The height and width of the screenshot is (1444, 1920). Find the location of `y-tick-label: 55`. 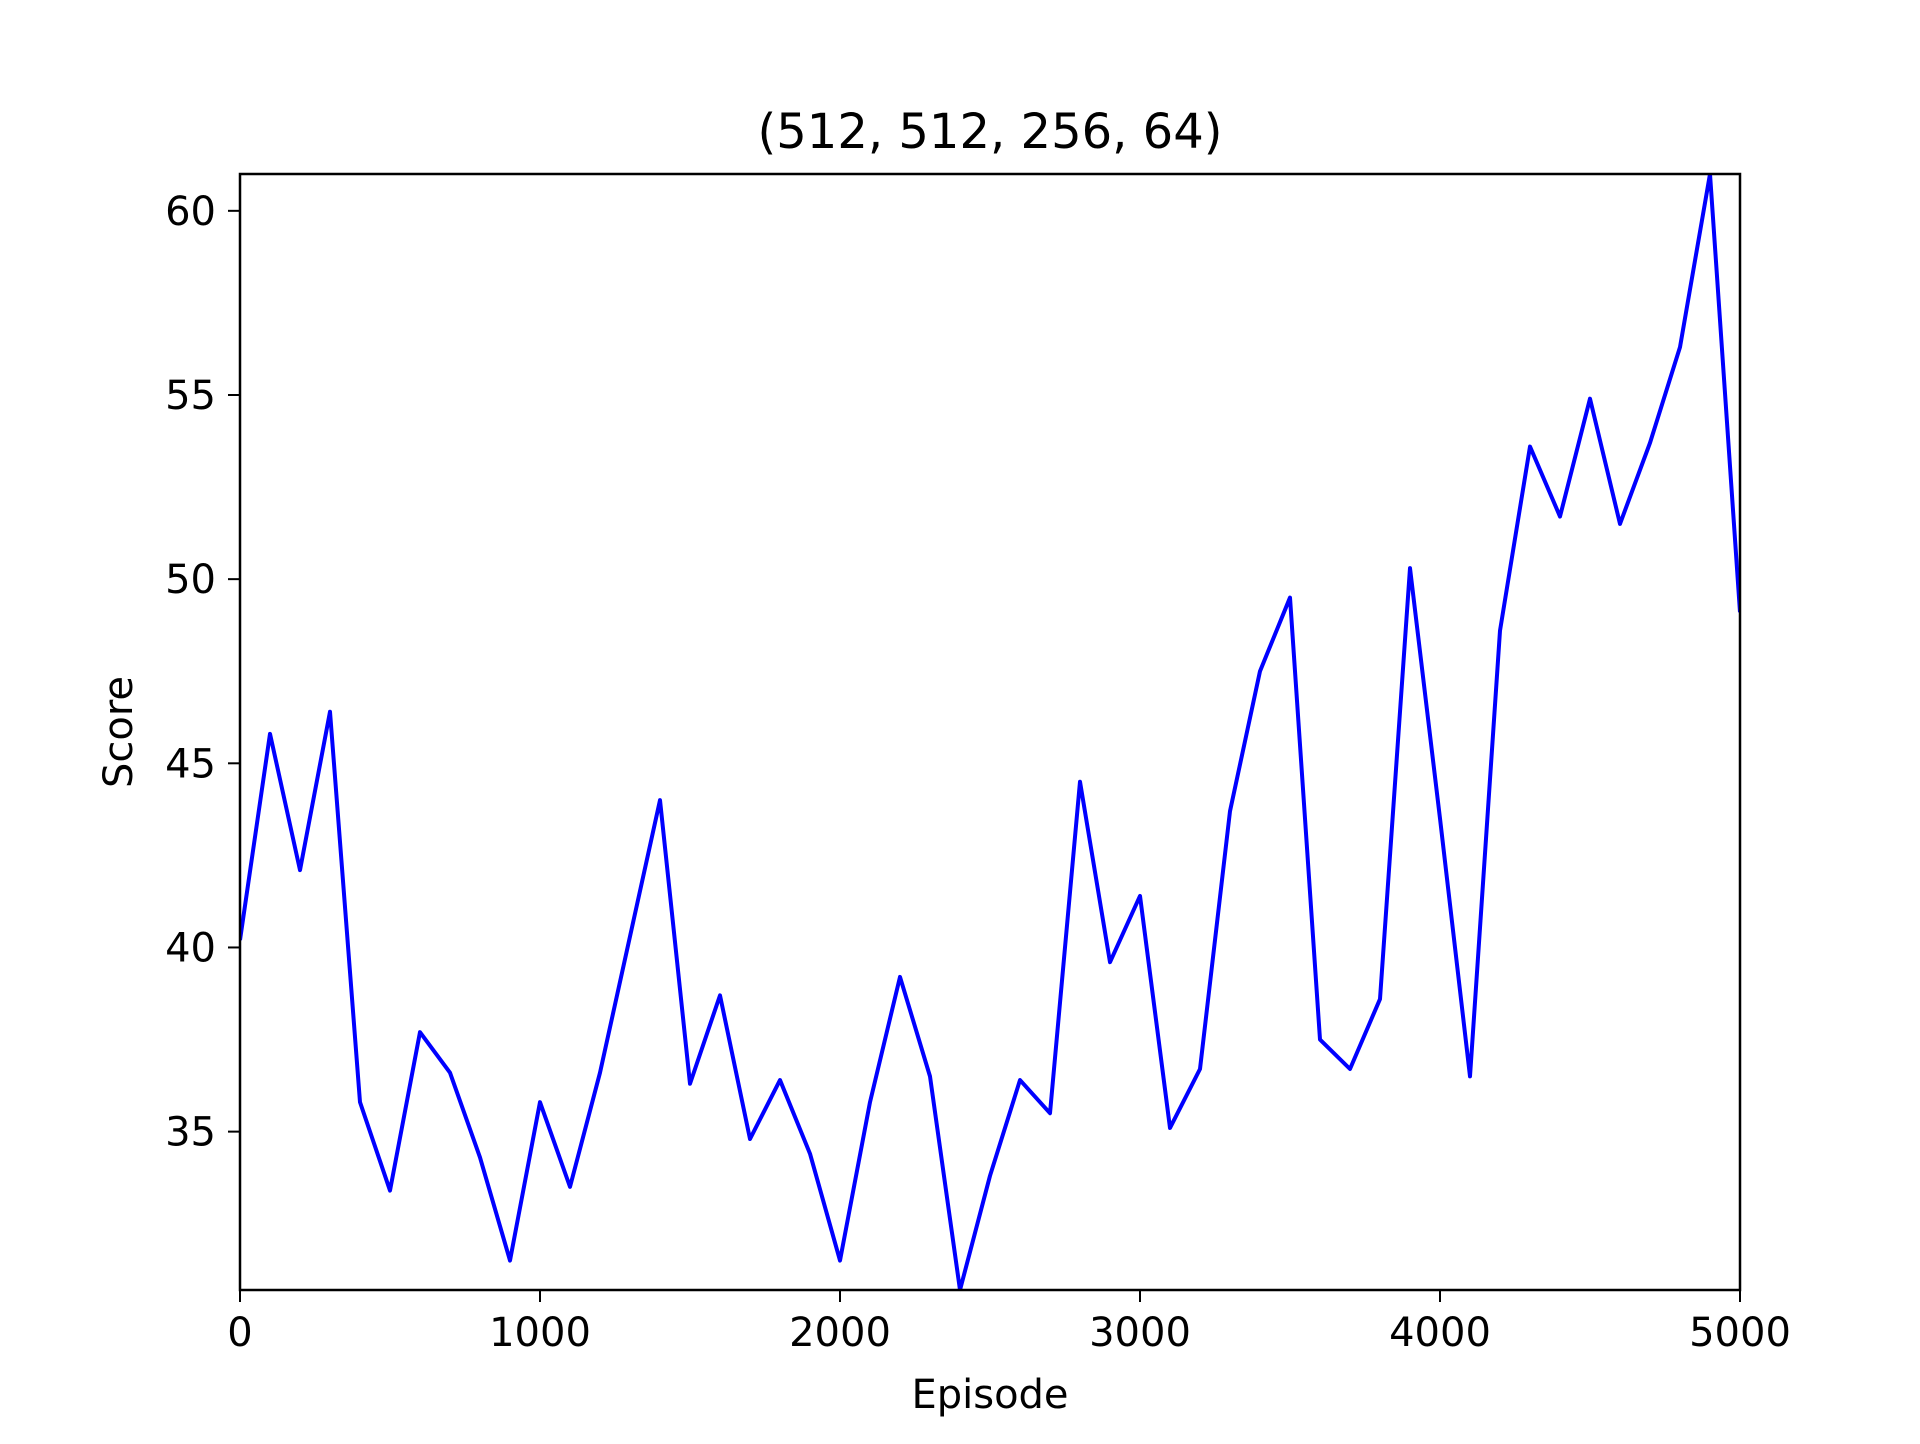

y-tick-label: 55 is located at coordinates (190, 396).